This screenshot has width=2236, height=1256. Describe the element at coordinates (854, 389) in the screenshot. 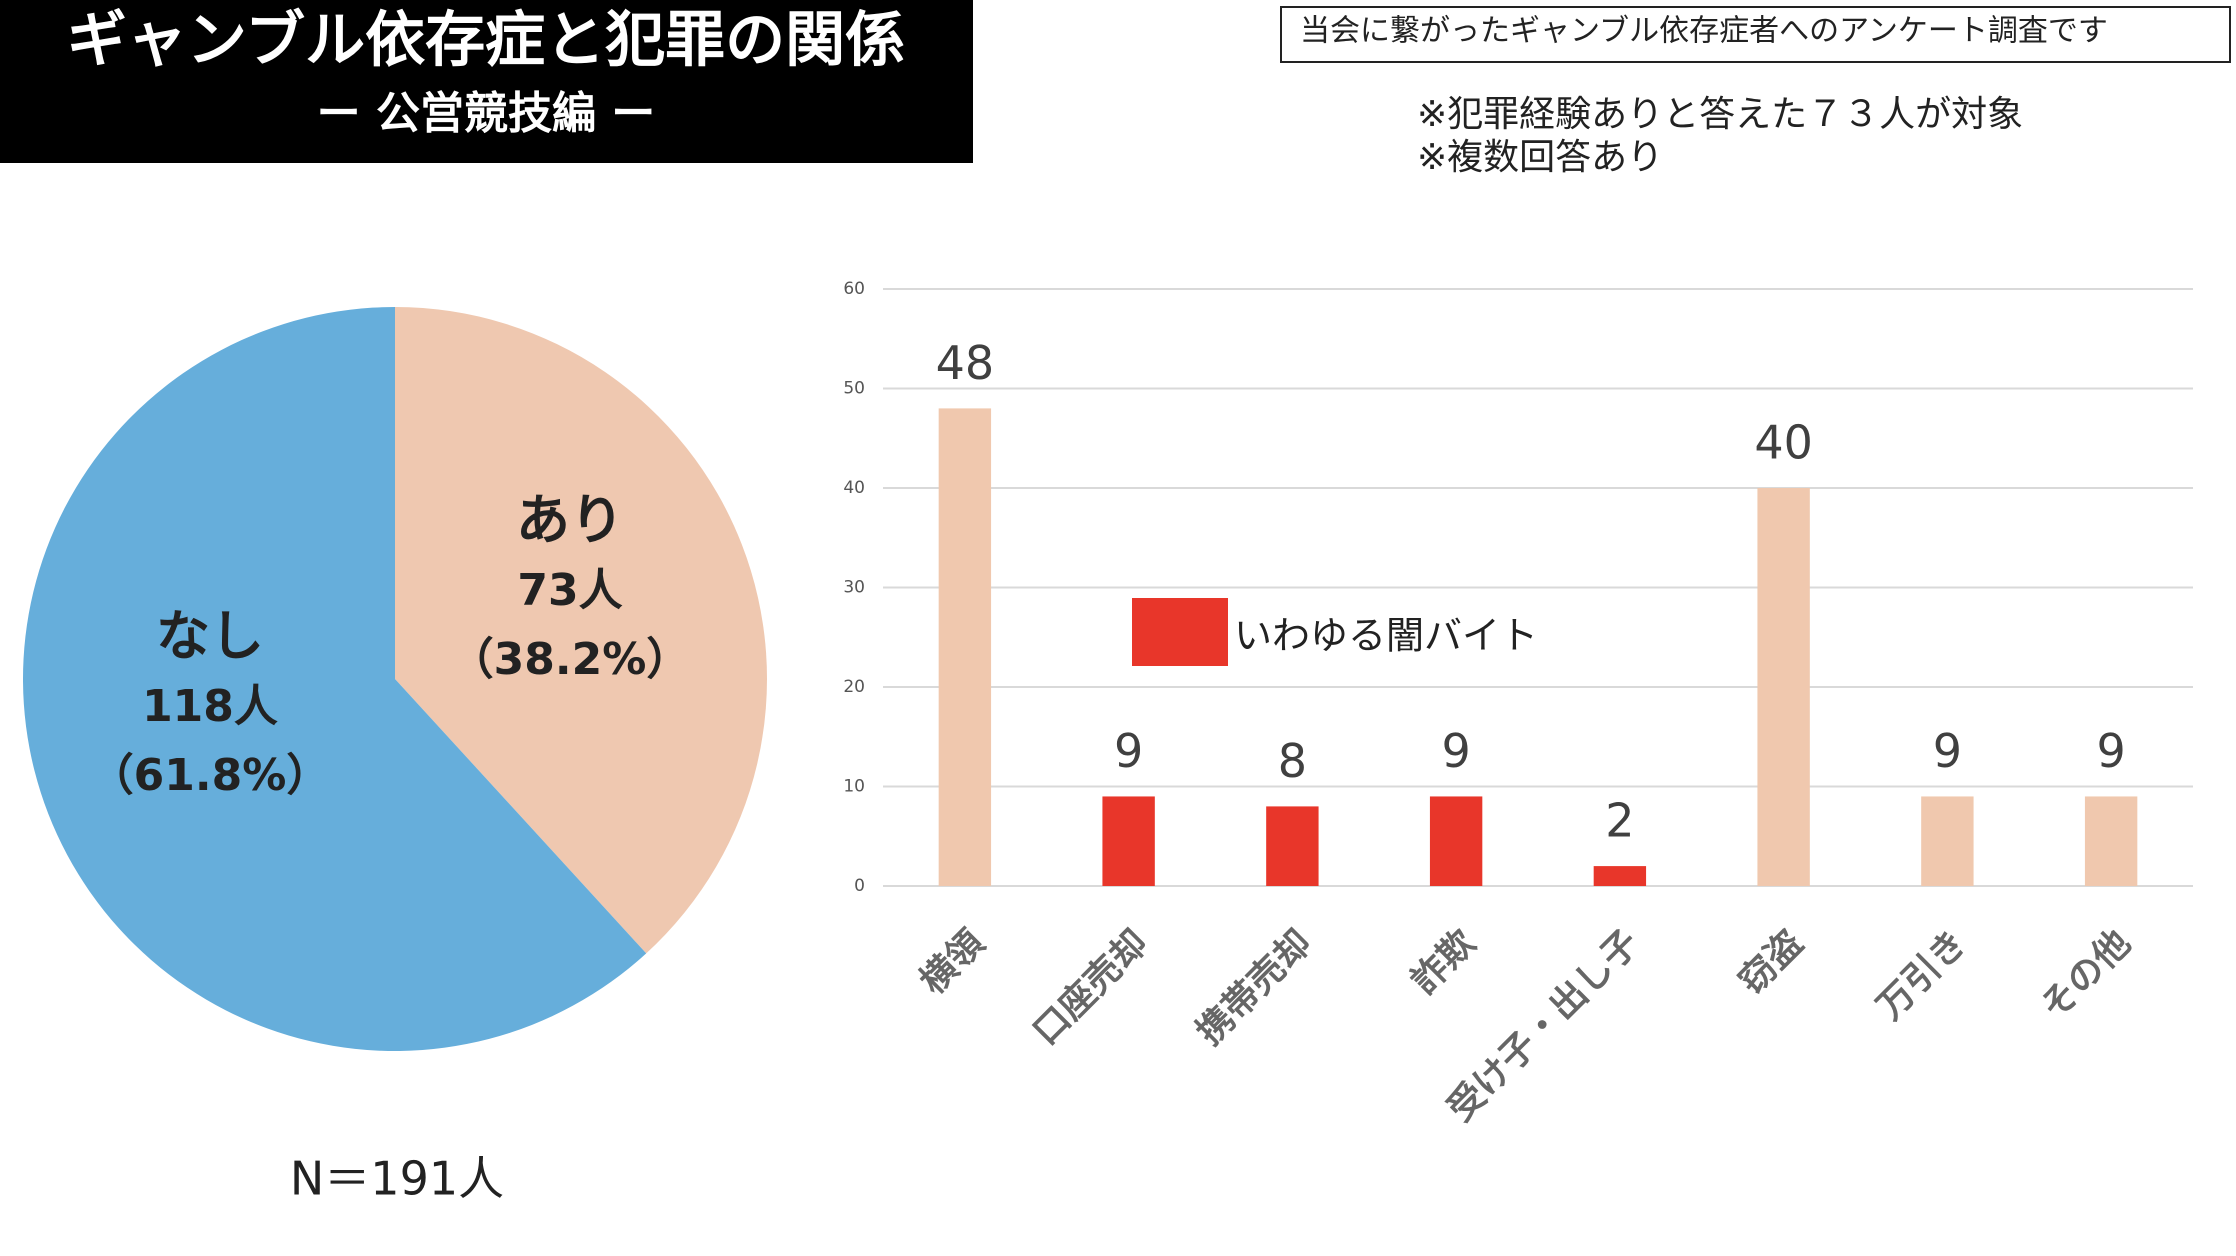

I see `y-tick-label: 50` at that location.